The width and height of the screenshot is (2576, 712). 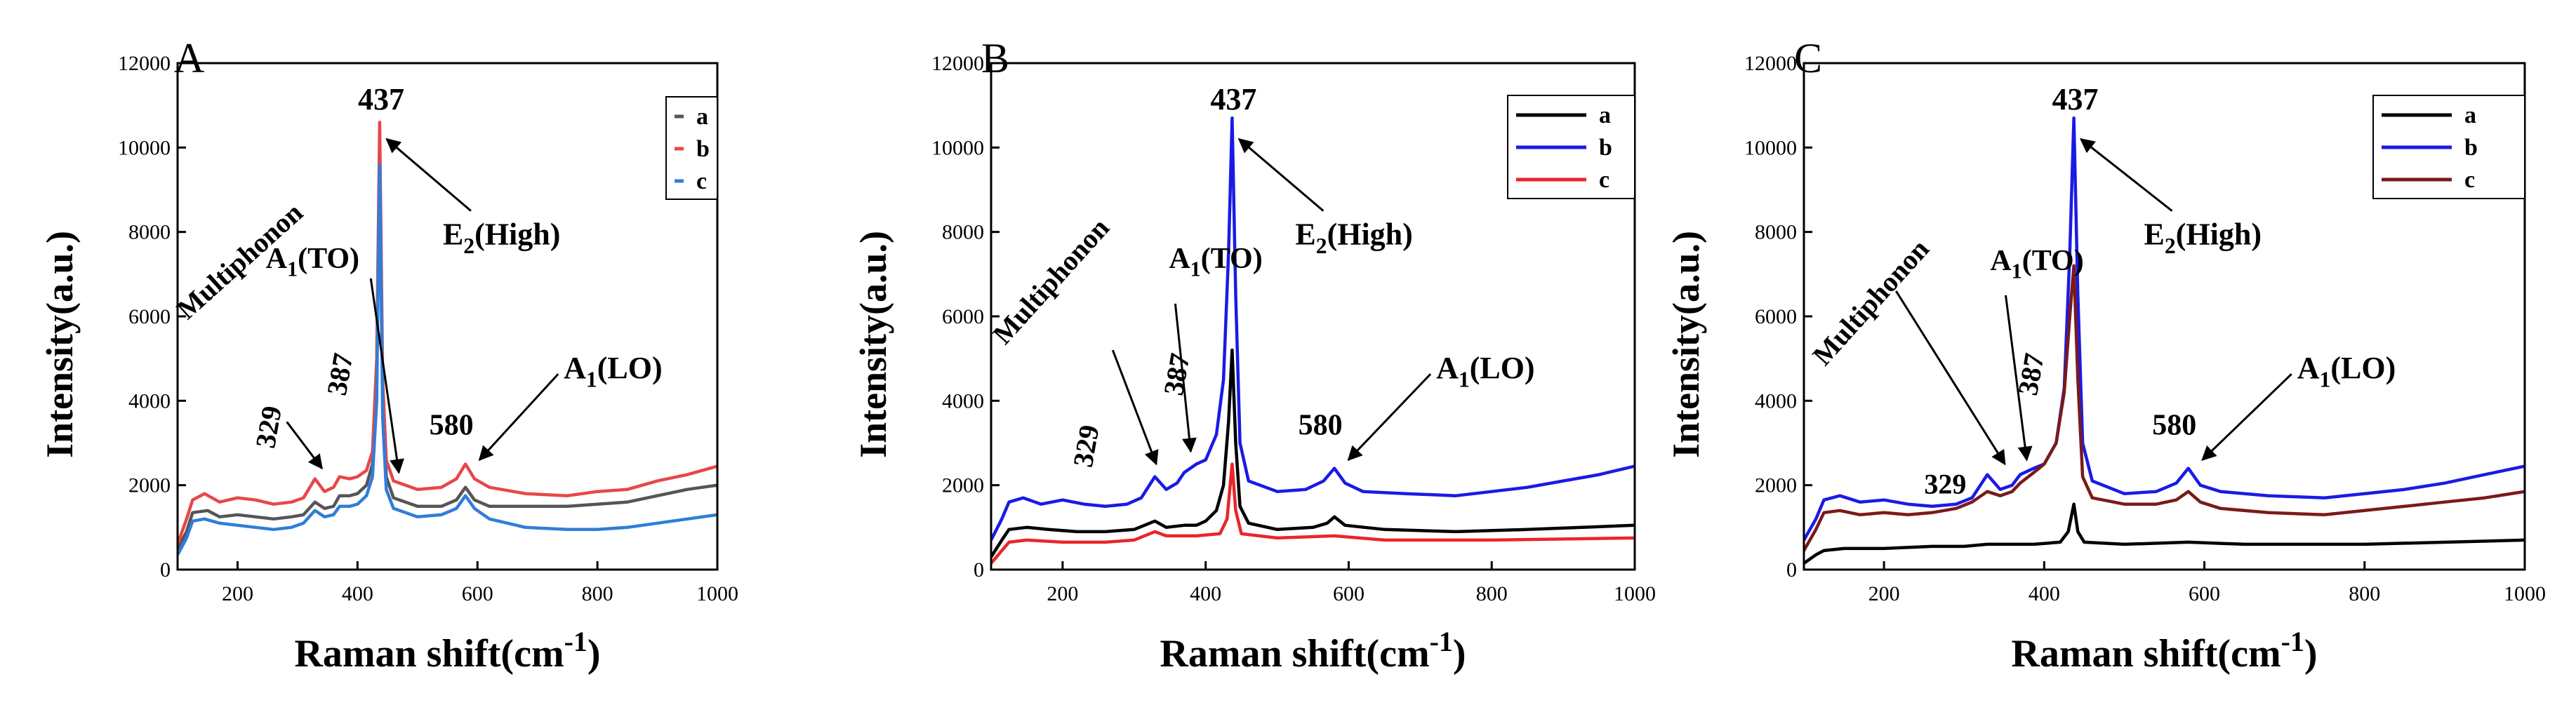 What do you see at coordinates (1050, 281) in the screenshot?
I see `label-multiphonon: Multiphonon` at bounding box center [1050, 281].